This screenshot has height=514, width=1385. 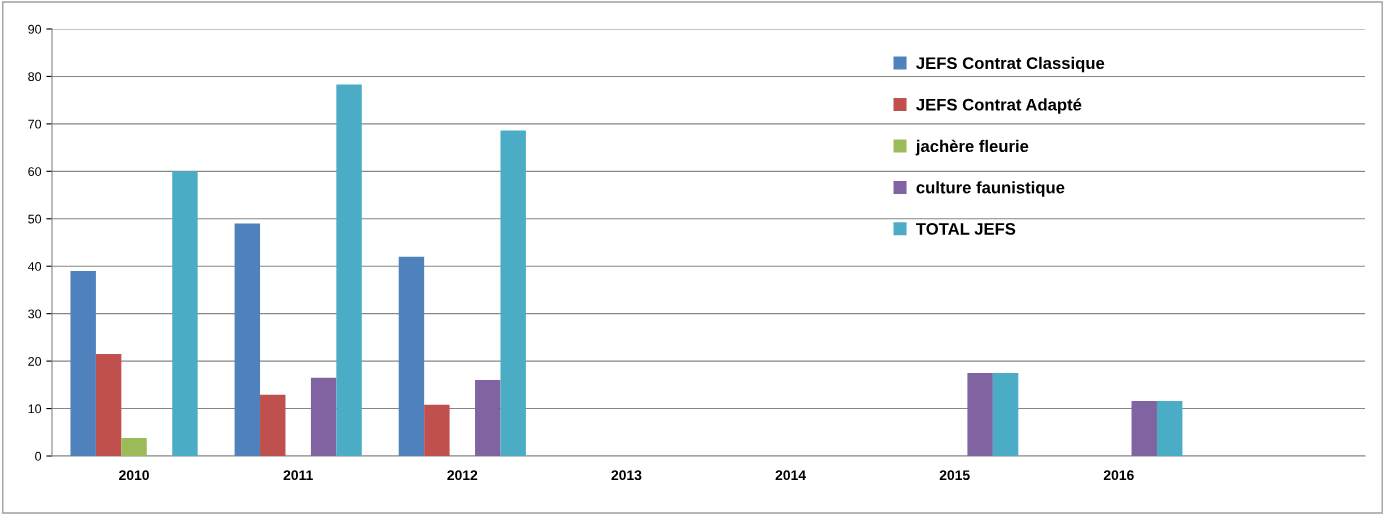 What do you see at coordinates (34, 266) in the screenshot?
I see `y-tick-label: 40` at bounding box center [34, 266].